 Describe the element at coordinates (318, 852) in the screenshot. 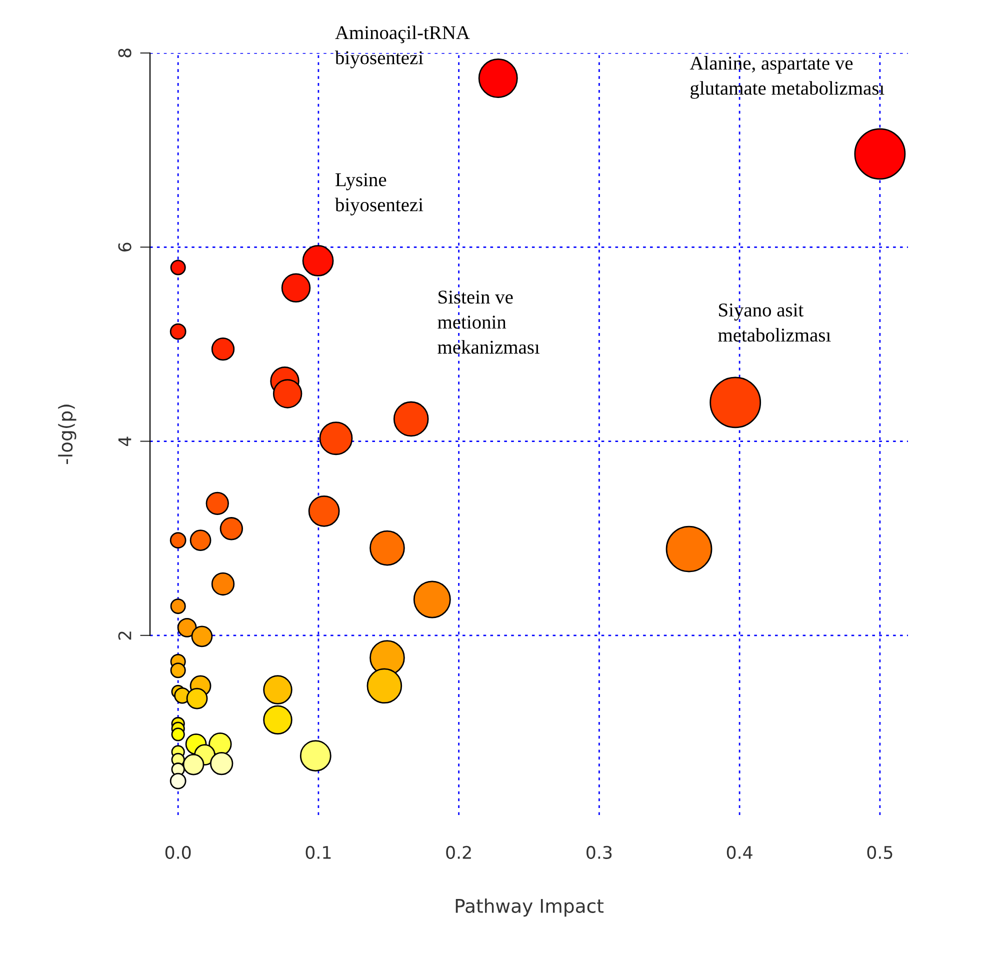

I see `x-tick-label: 0.1` at that location.